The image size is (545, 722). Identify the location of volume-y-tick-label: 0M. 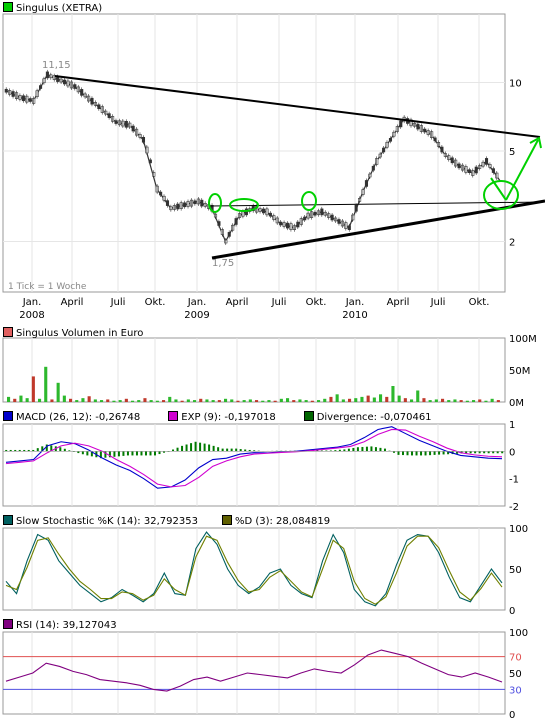
(516, 403).